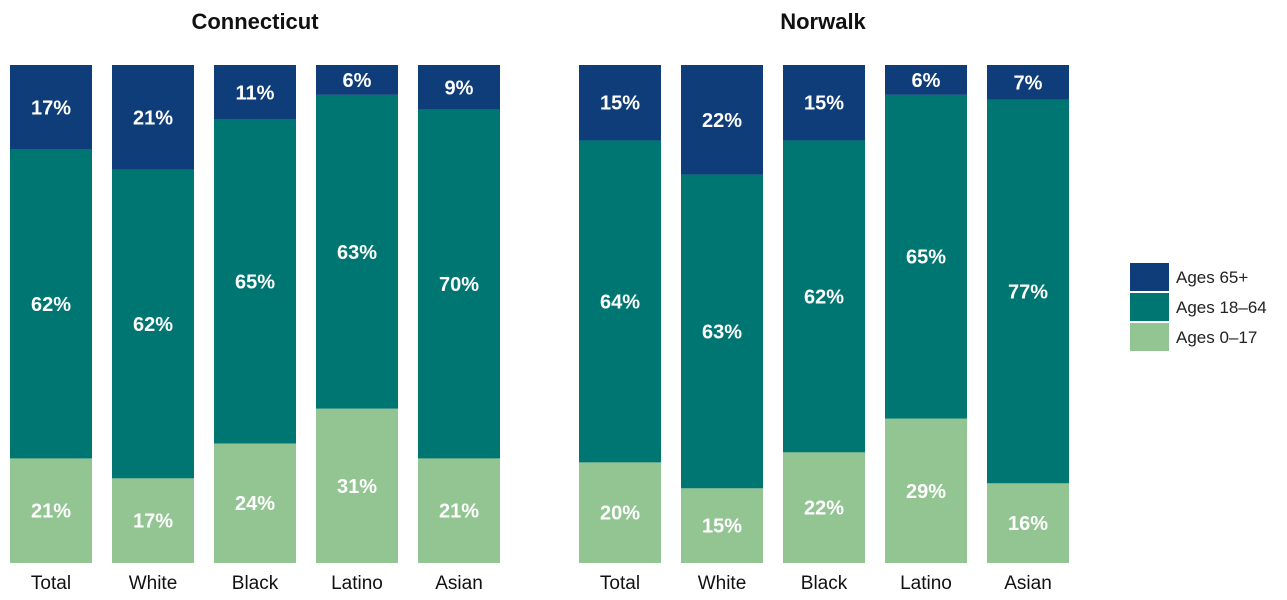 The image size is (1287, 600). I want to click on bar-white: 17% 62% 21%, so click(153, 314).